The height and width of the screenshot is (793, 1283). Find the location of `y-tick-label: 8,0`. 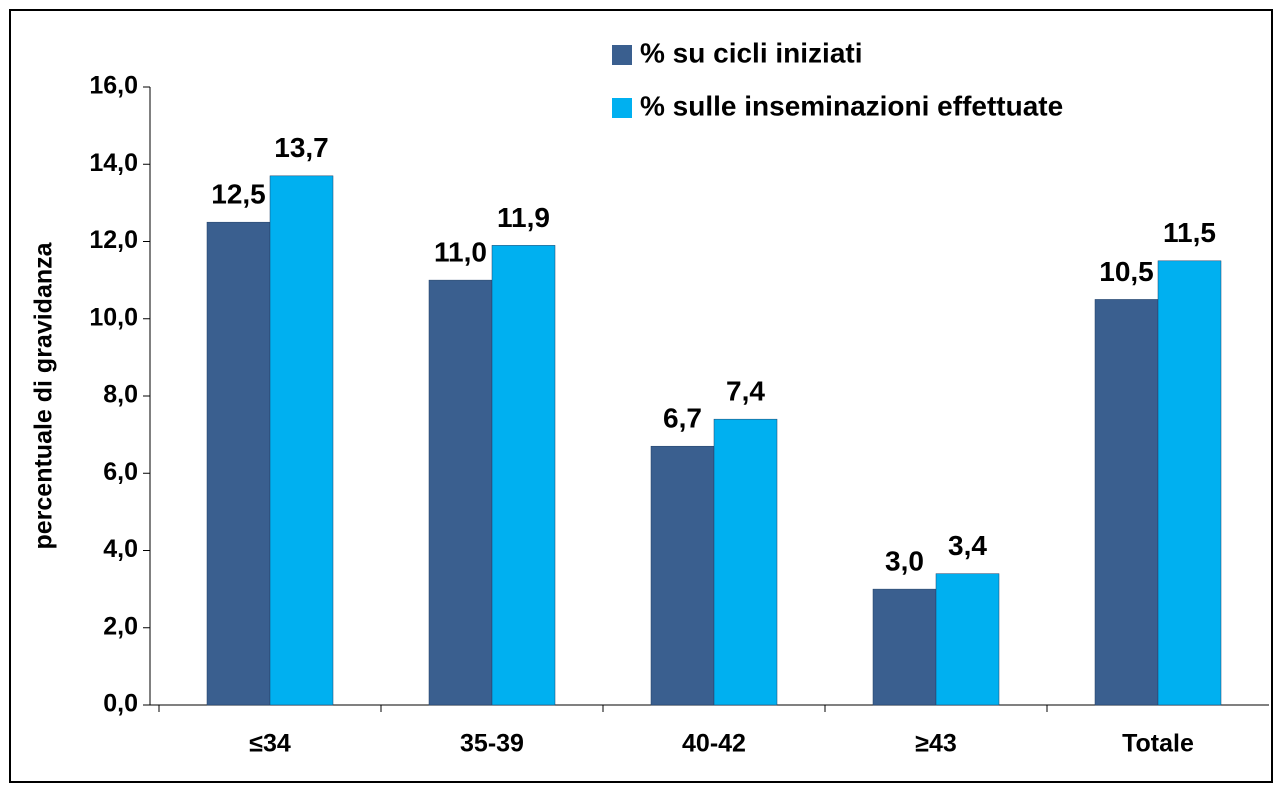

y-tick-label: 8,0 is located at coordinates (120, 395).